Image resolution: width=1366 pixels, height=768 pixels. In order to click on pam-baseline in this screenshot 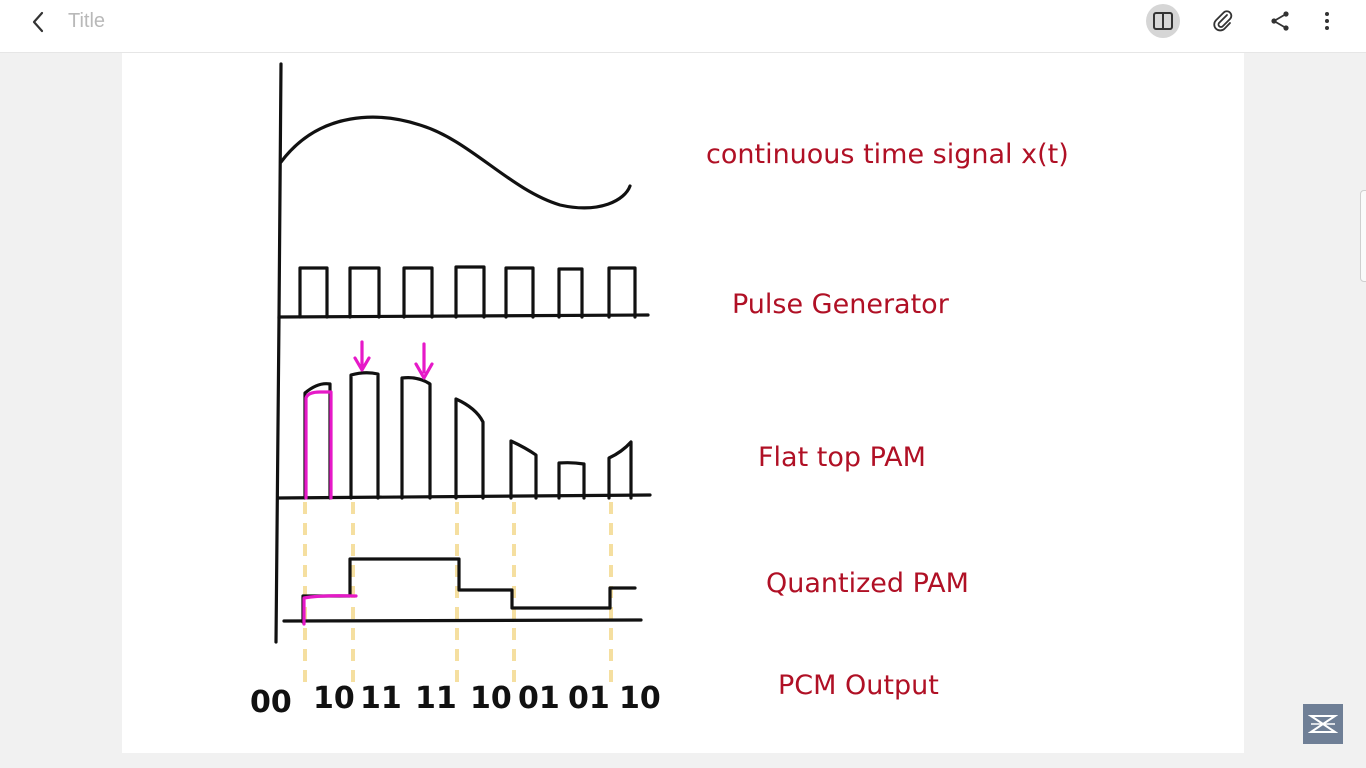, I will do `click(464, 496)`.